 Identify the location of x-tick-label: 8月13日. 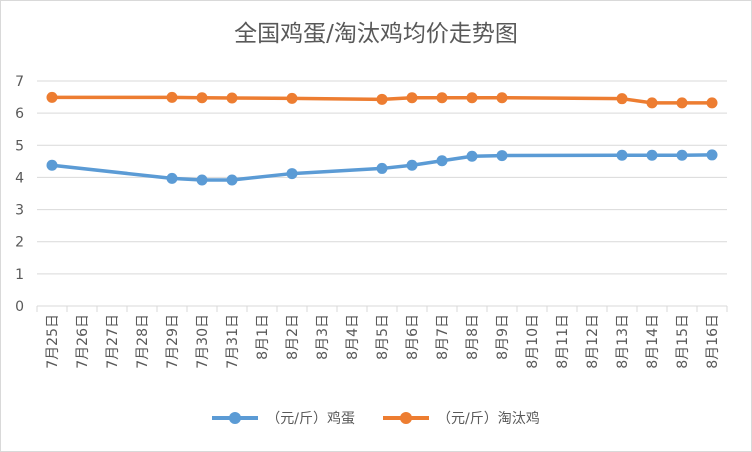
(623, 341).